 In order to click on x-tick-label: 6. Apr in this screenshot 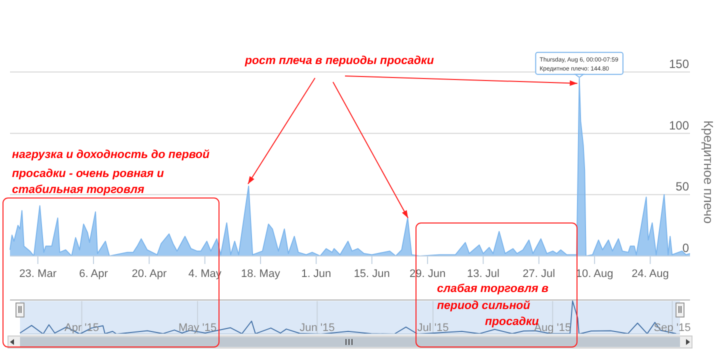, I will do `click(93, 274)`.